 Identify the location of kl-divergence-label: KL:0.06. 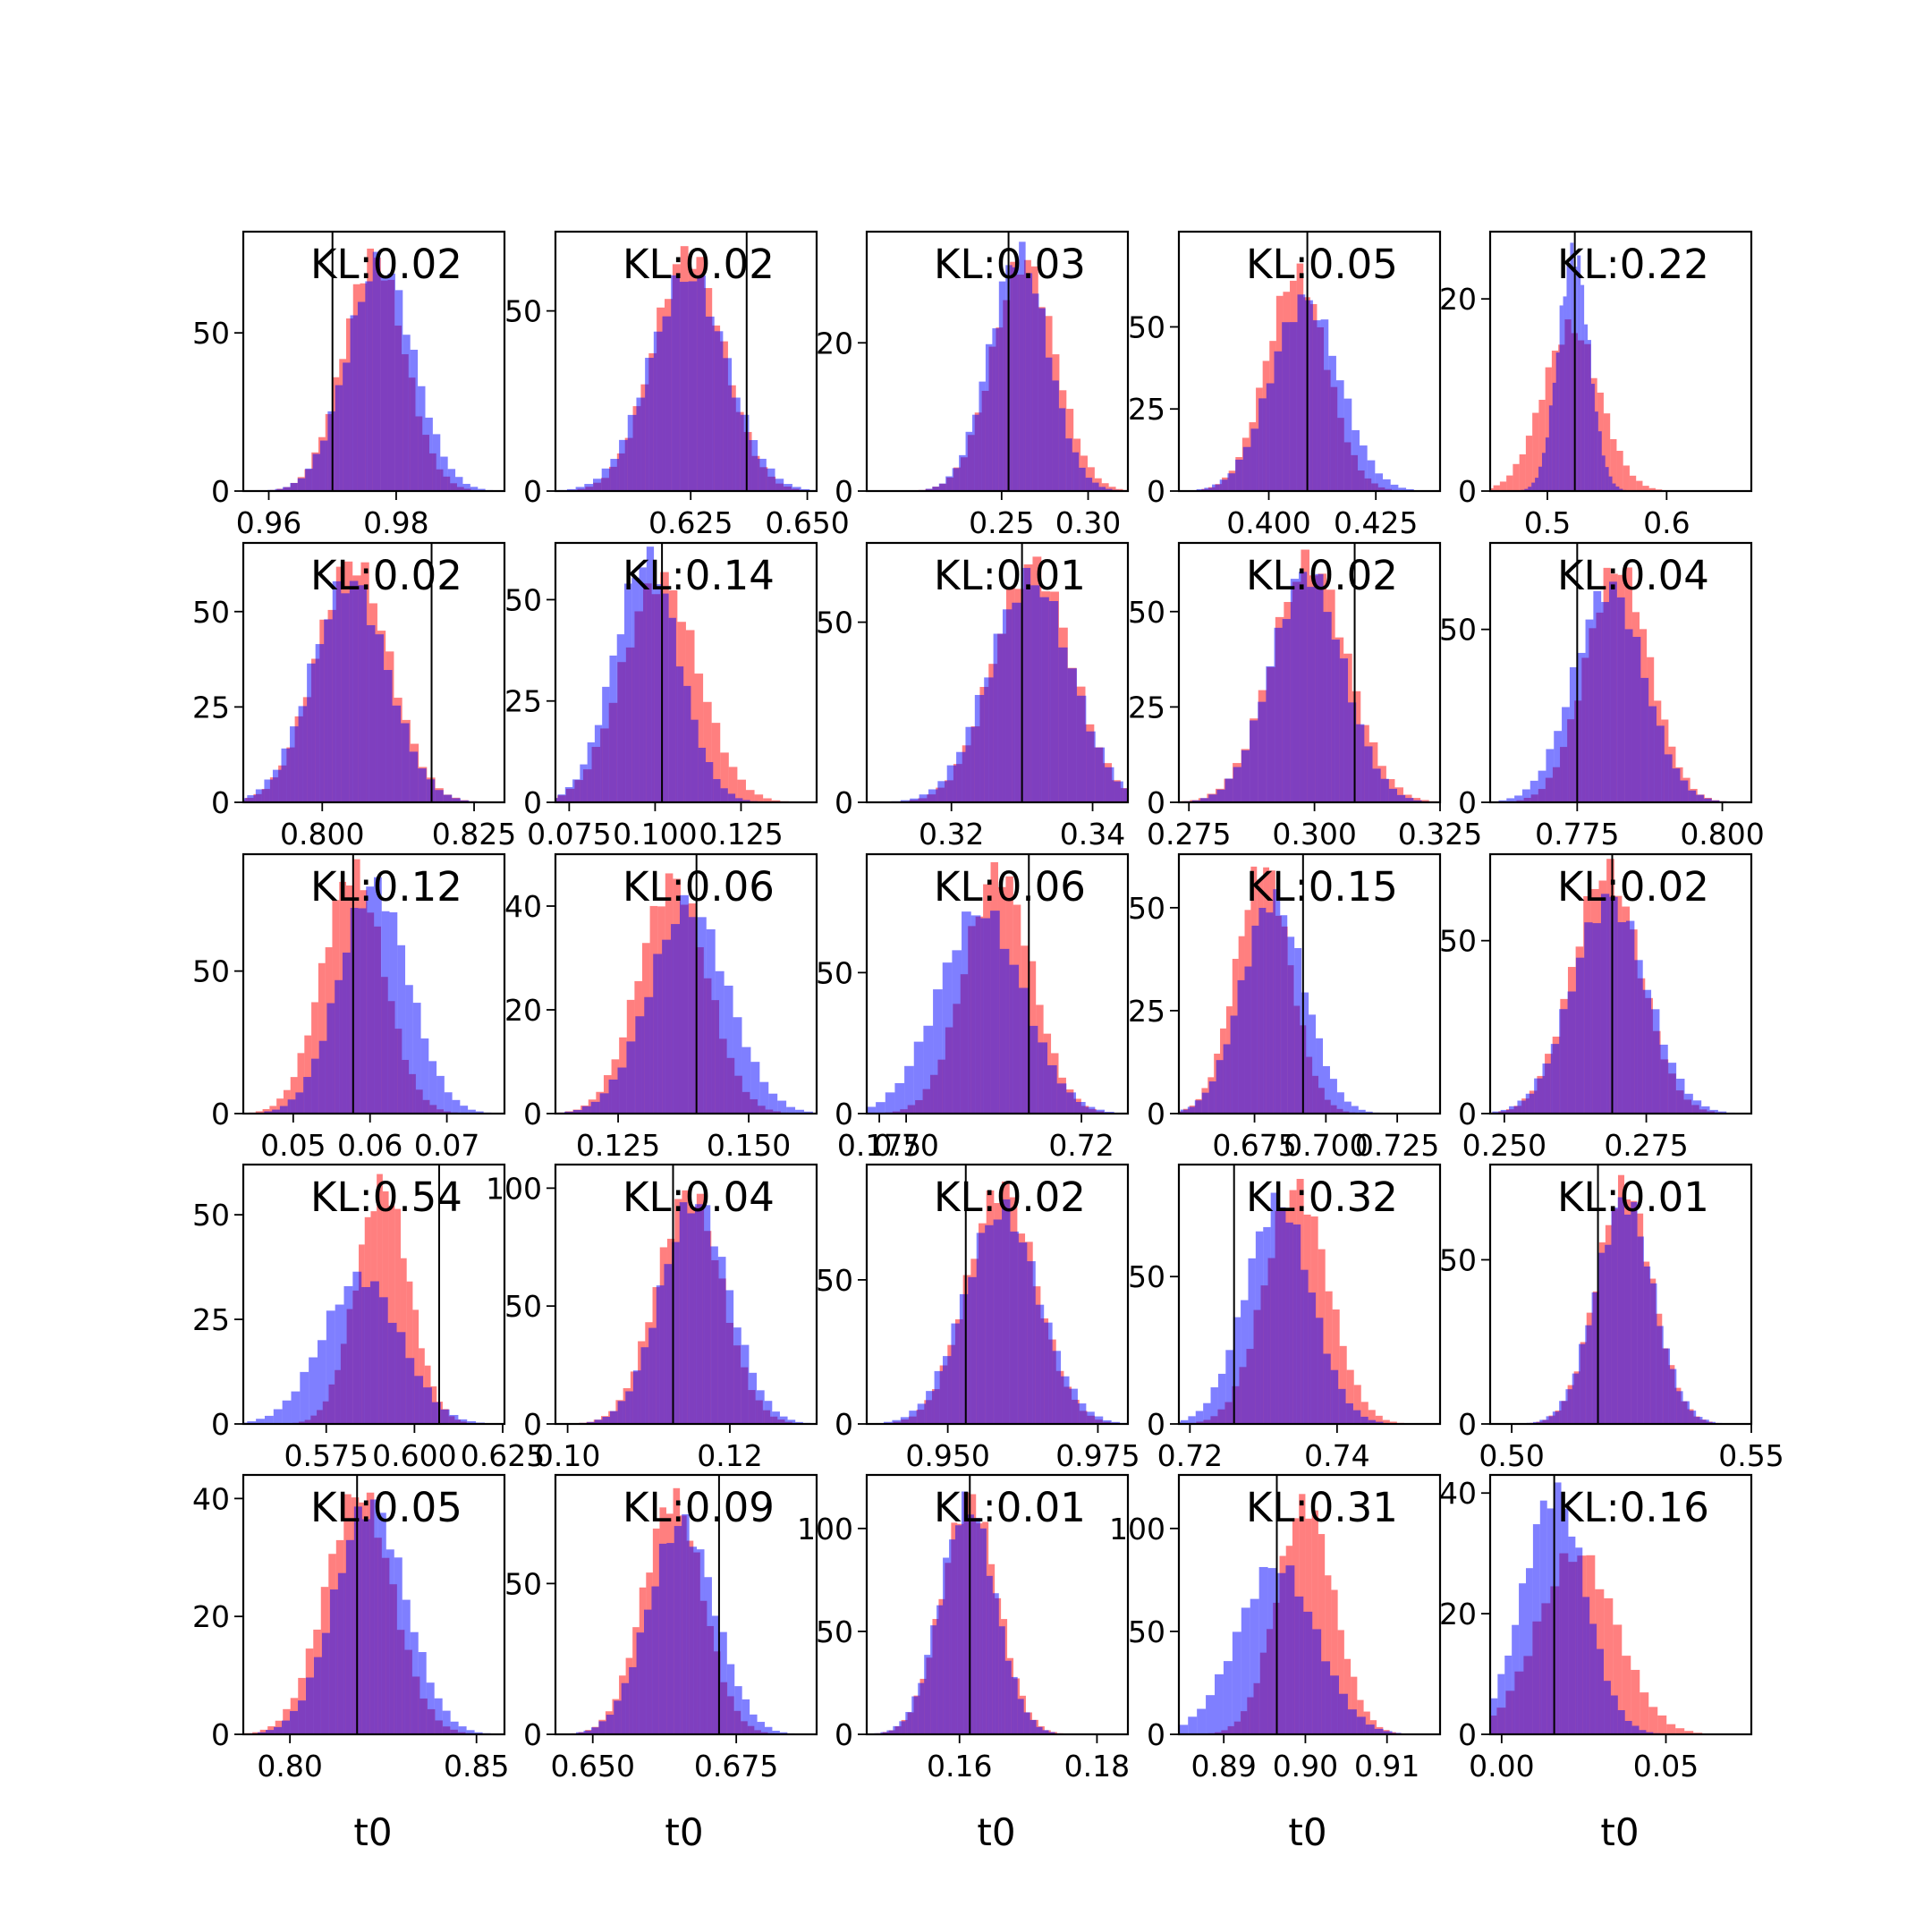
(699, 887).